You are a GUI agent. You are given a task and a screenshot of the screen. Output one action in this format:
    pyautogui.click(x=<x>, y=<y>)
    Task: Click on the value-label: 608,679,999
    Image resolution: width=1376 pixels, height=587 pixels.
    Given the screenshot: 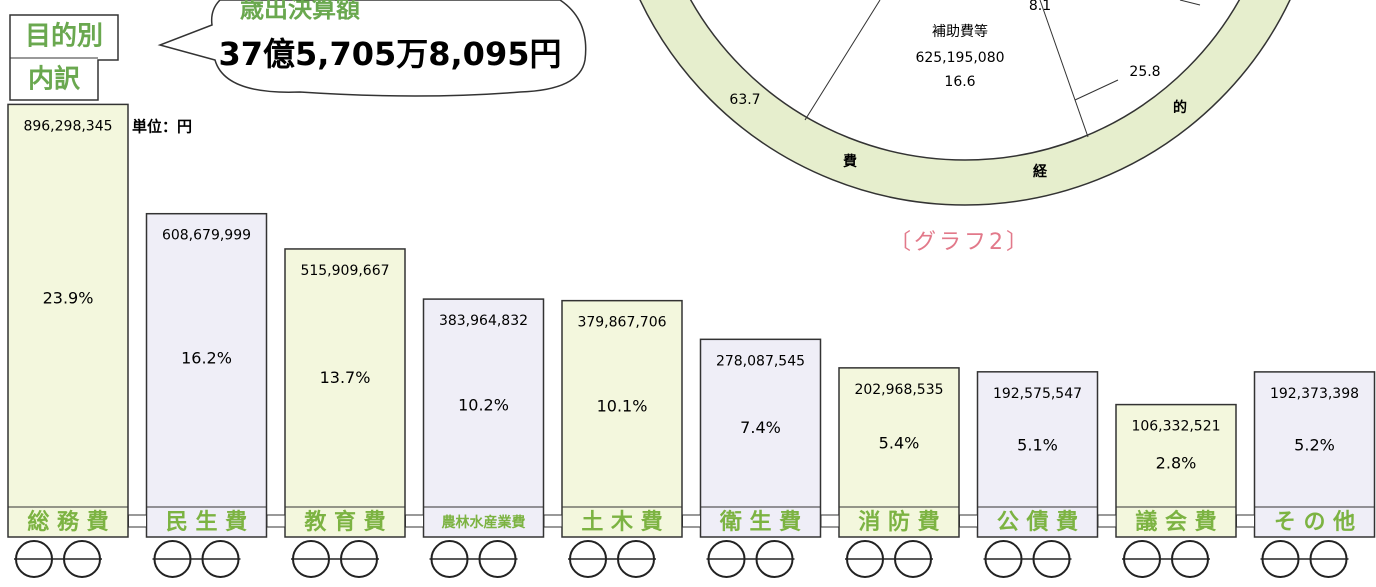 What is the action you would take?
    pyautogui.click(x=206, y=236)
    